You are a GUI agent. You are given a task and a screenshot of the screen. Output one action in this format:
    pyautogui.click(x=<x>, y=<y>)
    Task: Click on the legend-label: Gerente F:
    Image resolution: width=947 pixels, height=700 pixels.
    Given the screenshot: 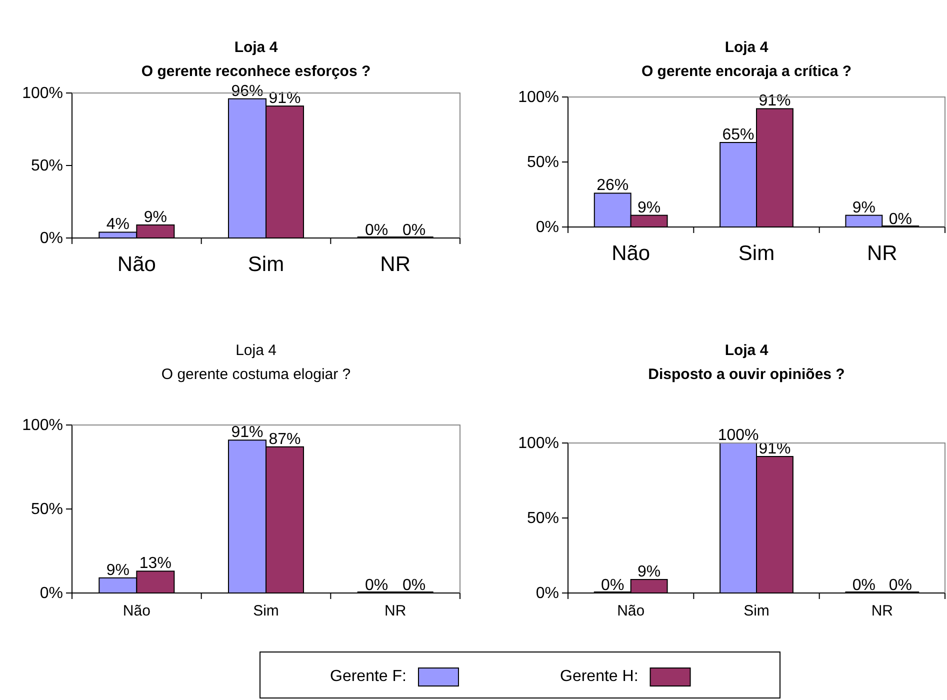 What is the action you would take?
    pyautogui.click(x=368, y=676)
    